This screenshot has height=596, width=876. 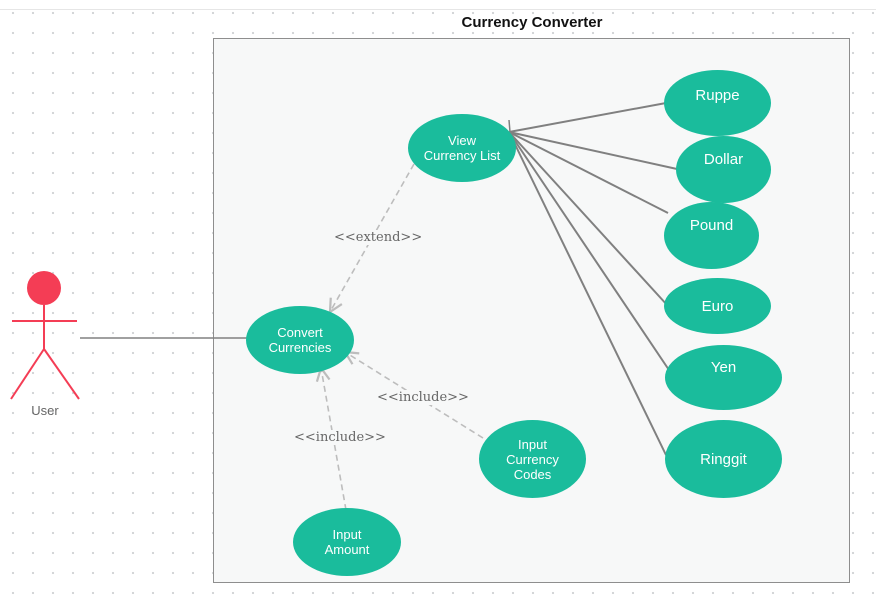 What do you see at coordinates (711, 235) in the screenshot?
I see `use-case-pound: Pound` at bounding box center [711, 235].